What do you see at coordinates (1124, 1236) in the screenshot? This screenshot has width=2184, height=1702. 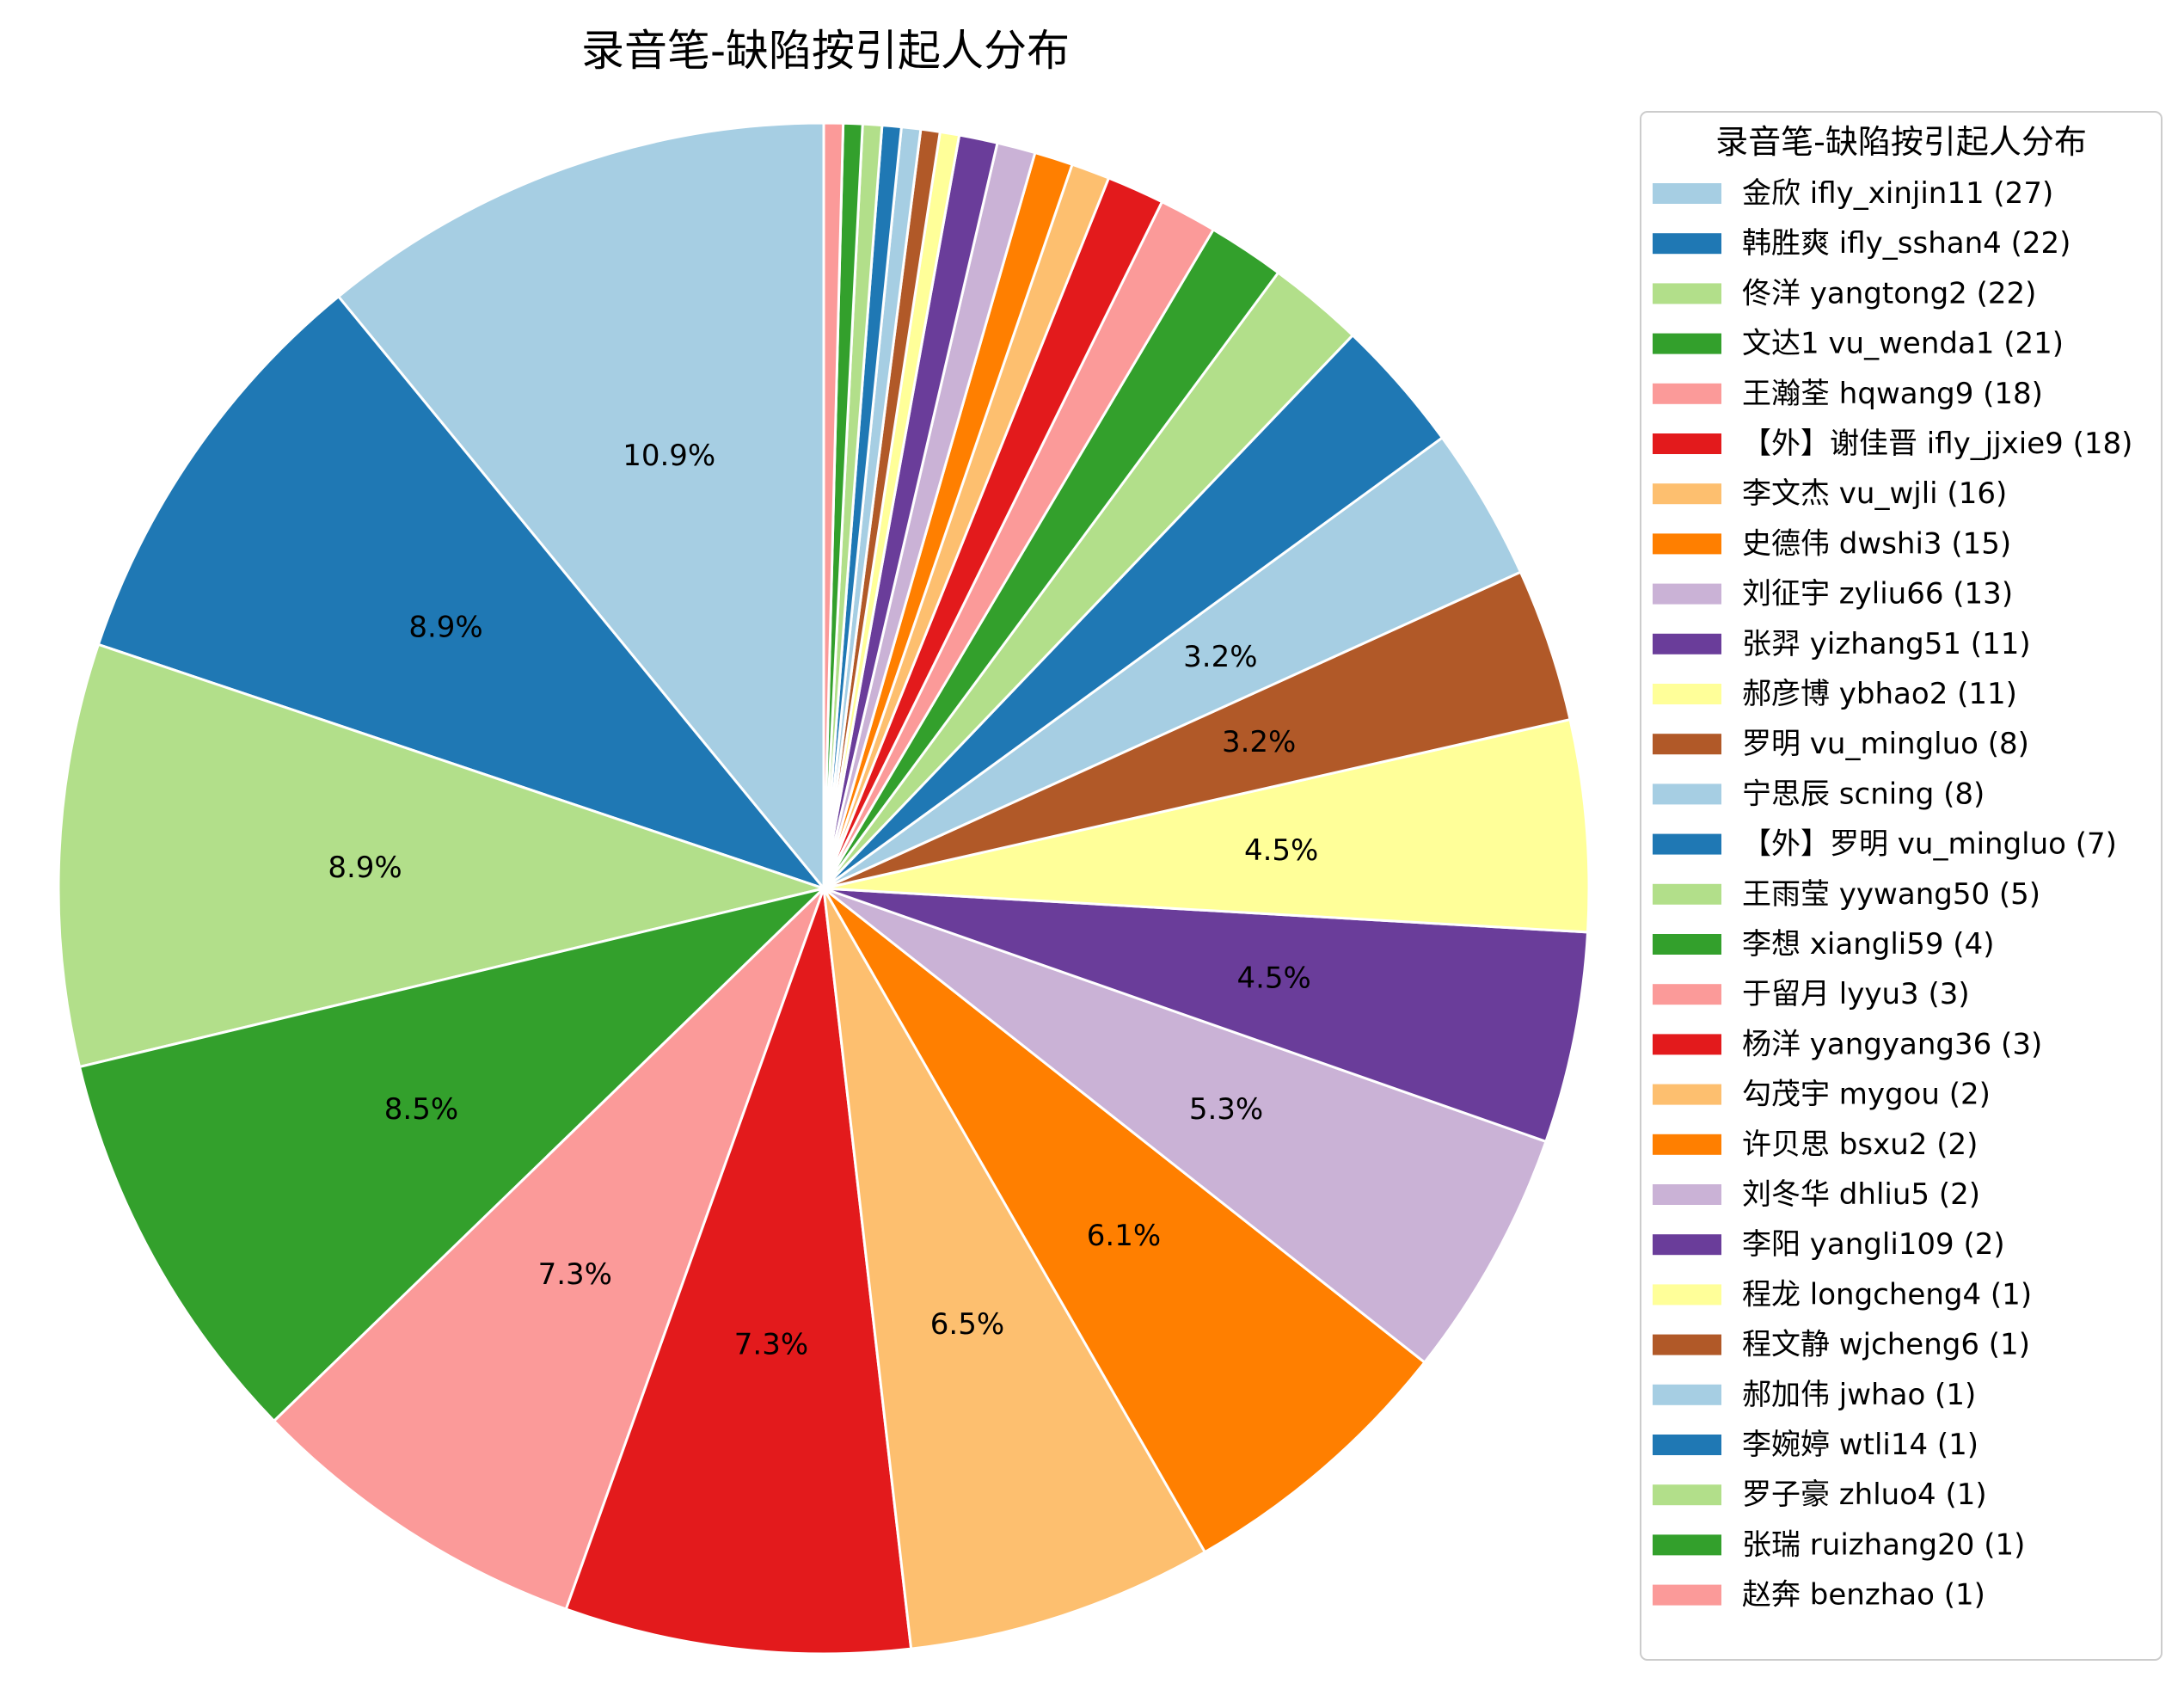 I see `pie-percent-label-8: 6.1%` at bounding box center [1124, 1236].